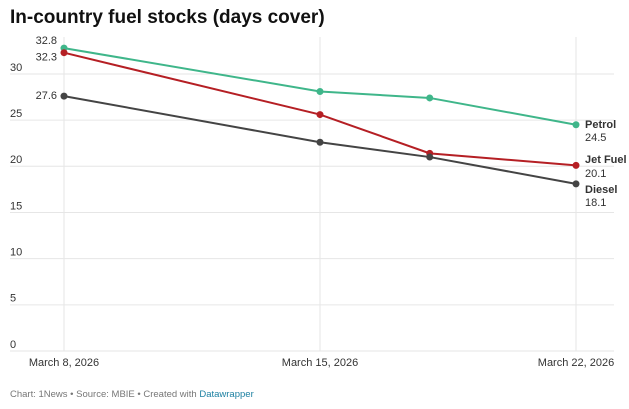 The height and width of the screenshot is (409, 629). What do you see at coordinates (64, 363) in the screenshot?
I see `x-tick-label: March 8, 2026` at bounding box center [64, 363].